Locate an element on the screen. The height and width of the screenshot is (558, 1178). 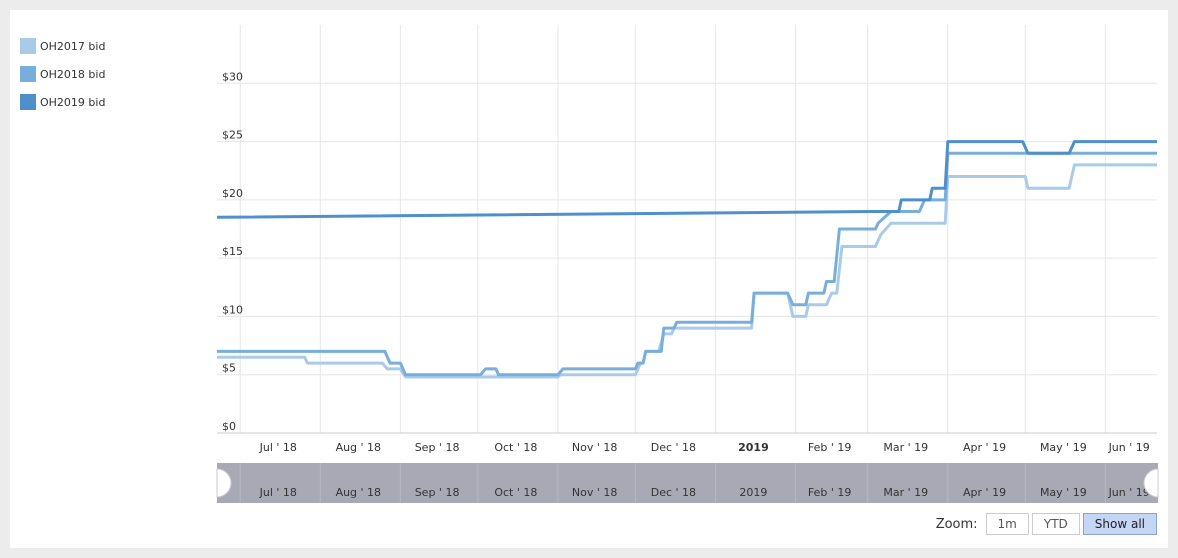
x-tick-label-11: Jun ' 19 is located at coordinates (1129, 447).